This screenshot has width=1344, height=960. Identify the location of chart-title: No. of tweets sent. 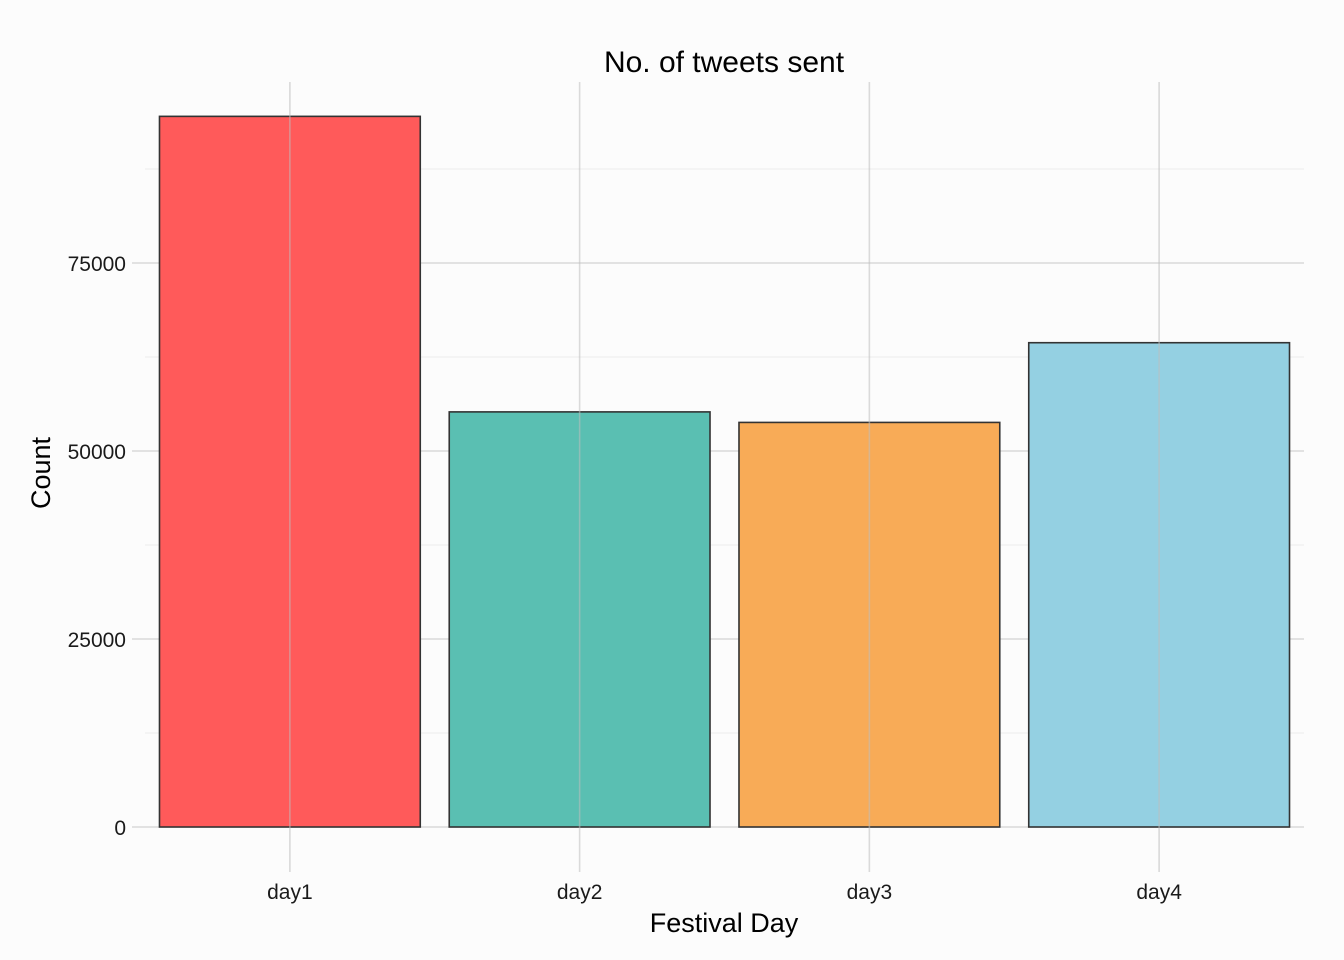
(724, 62).